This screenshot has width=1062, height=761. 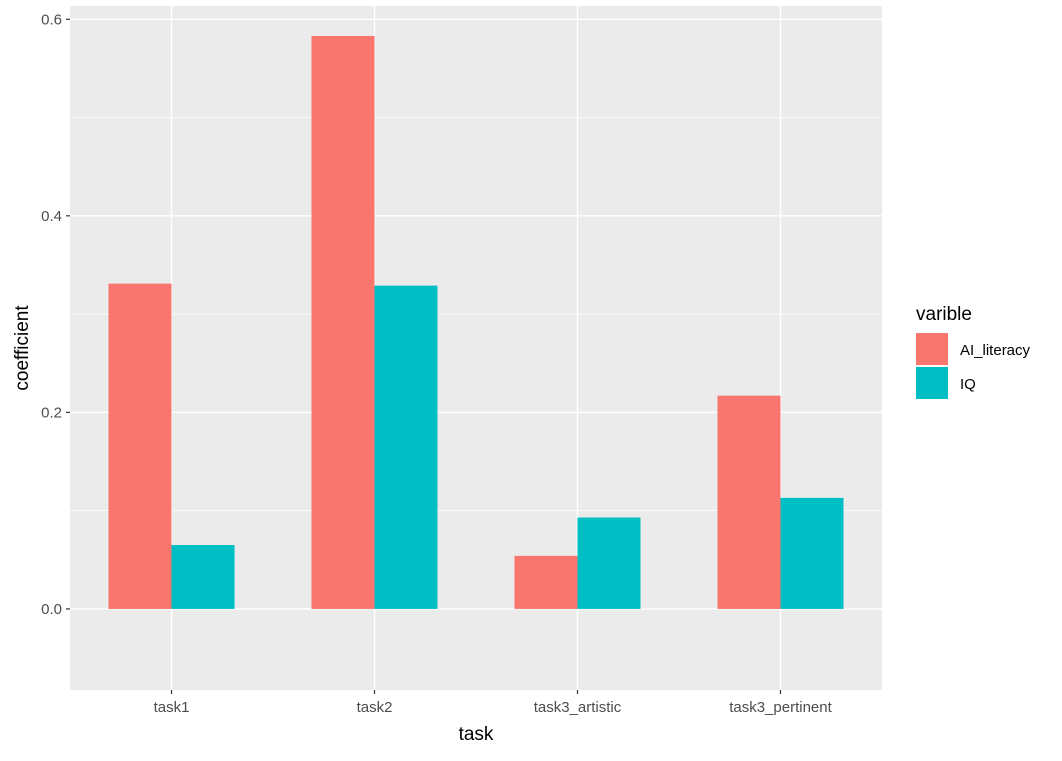 What do you see at coordinates (375, 707) in the screenshot?
I see `x-tick-label: task2` at bounding box center [375, 707].